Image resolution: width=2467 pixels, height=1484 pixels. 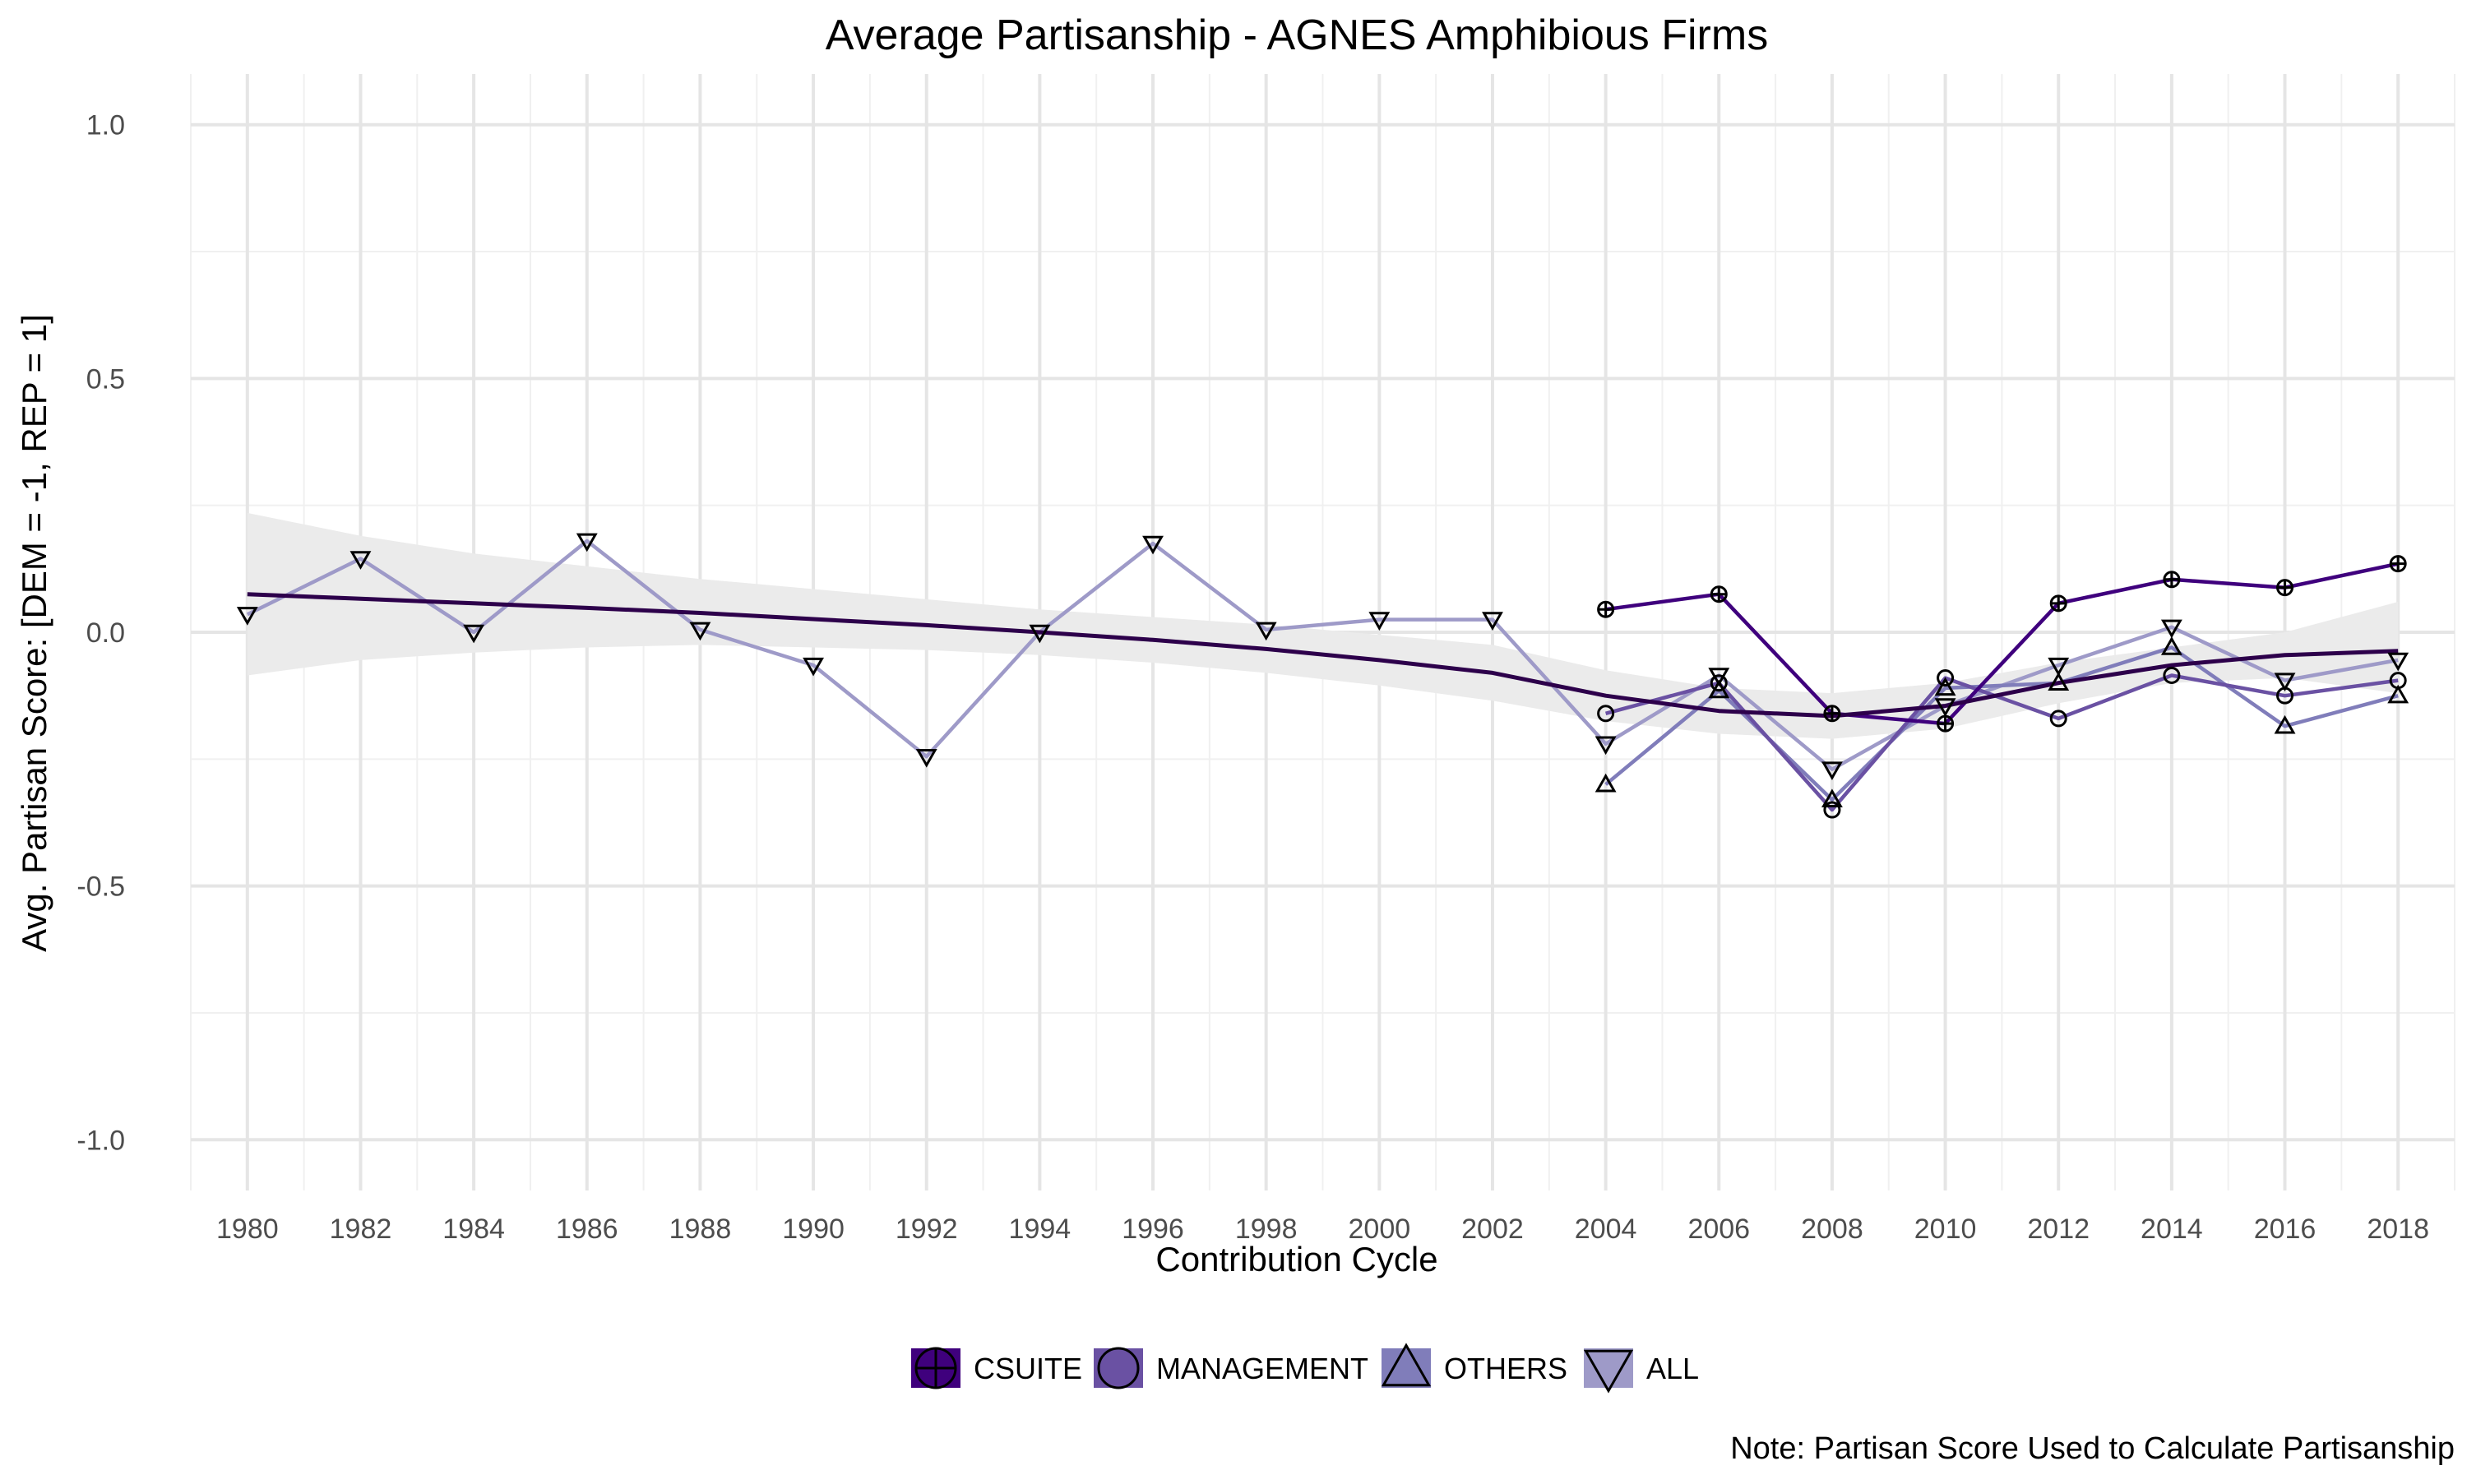 I want to click on smooth-trend-line, so click(x=1323, y=656).